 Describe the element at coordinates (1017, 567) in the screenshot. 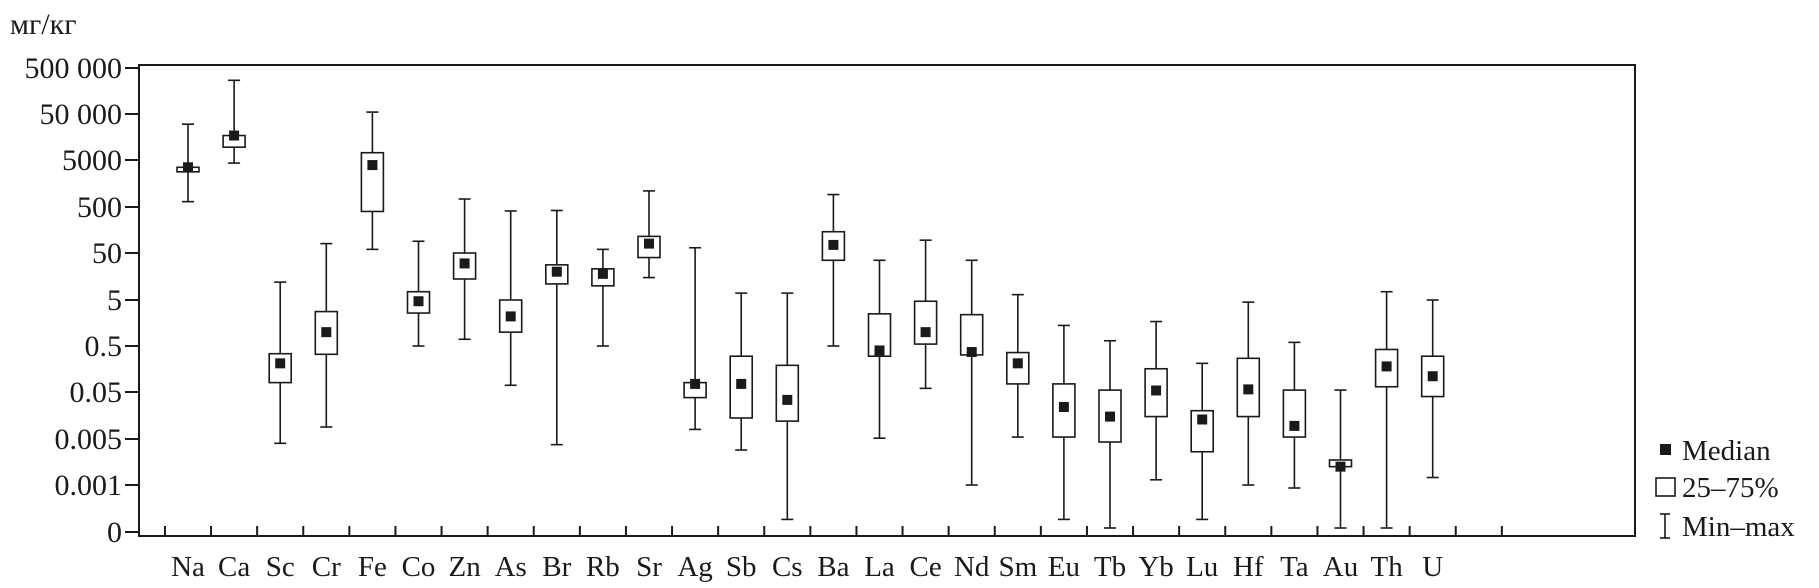

I see `x-tick-label: Sm` at that location.